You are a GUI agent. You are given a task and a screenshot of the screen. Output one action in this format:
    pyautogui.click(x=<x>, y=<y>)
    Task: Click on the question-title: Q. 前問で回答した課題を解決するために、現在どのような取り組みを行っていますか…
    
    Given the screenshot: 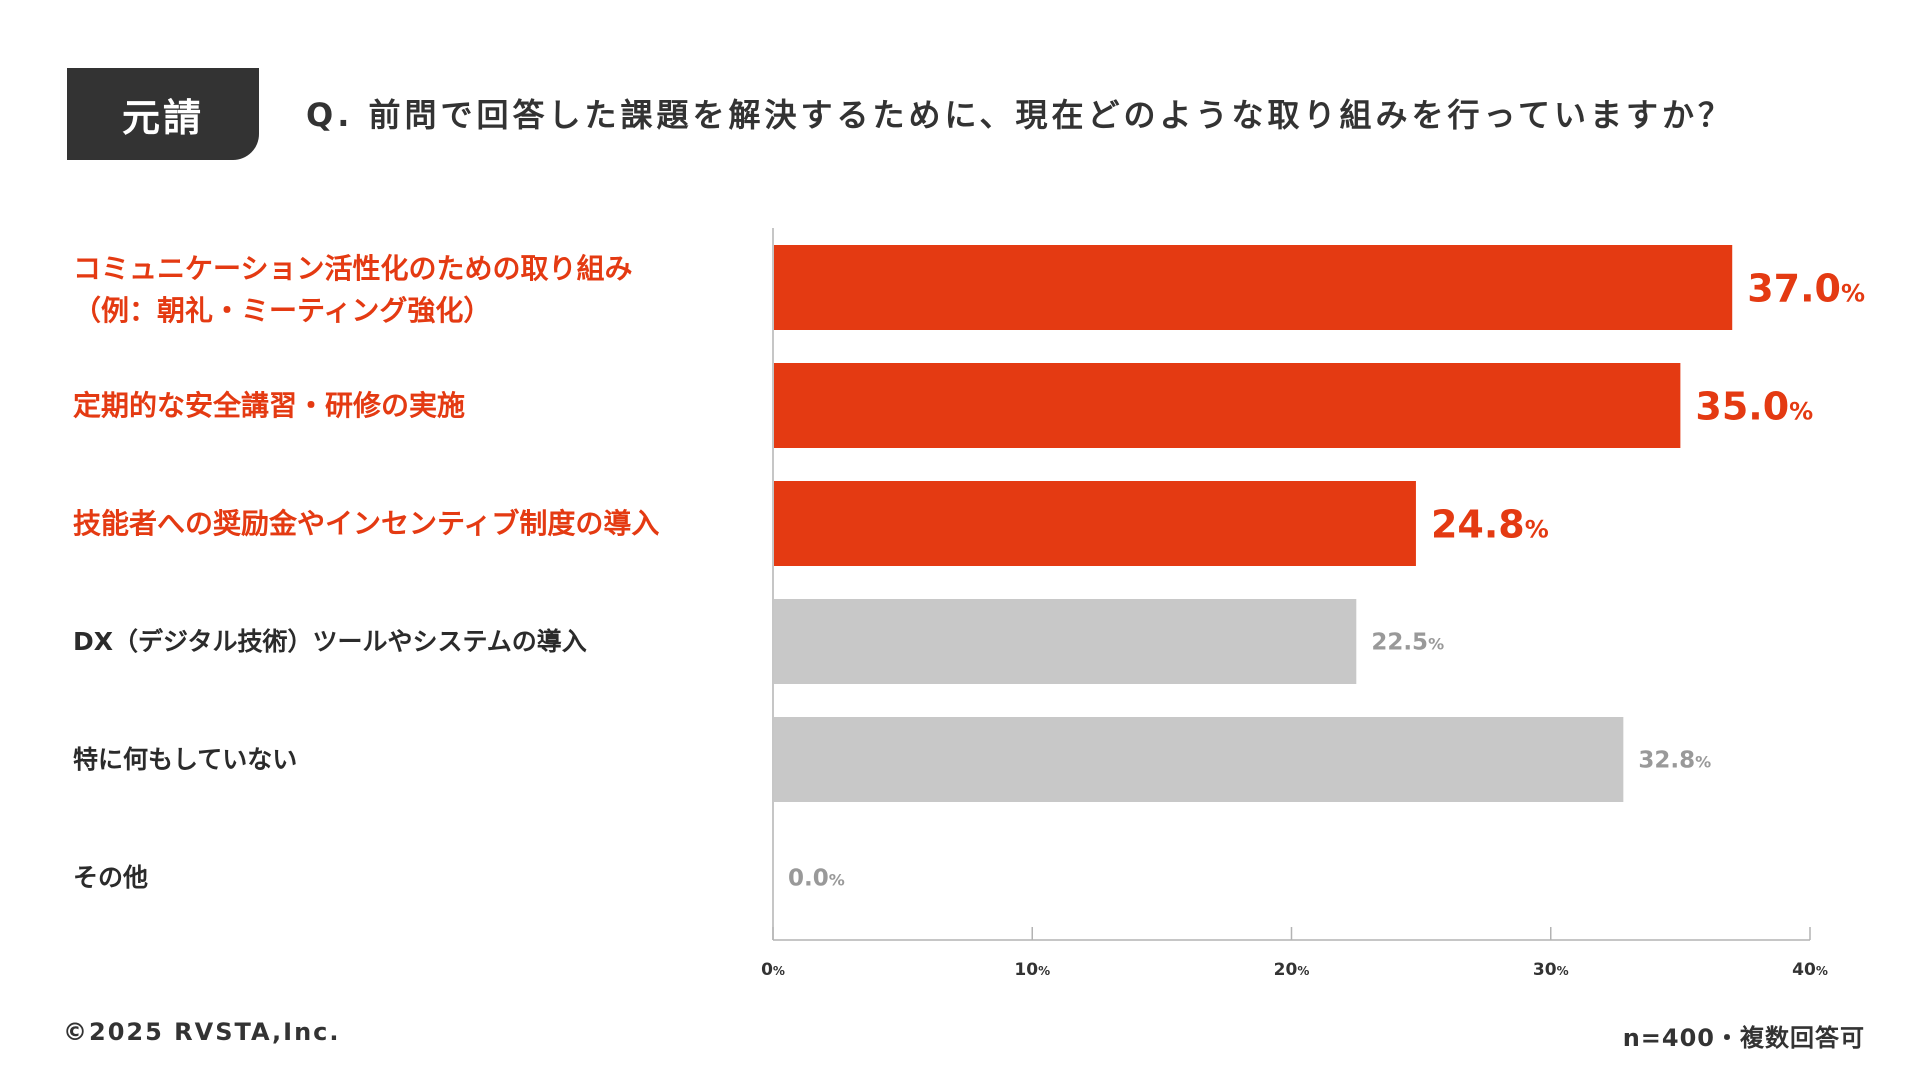 What is the action you would take?
    pyautogui.click(x=1020, y=115)
    